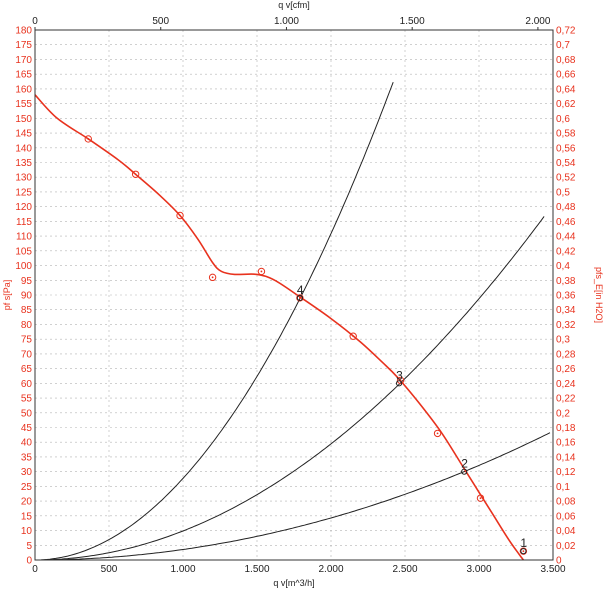 Image resolution: width=605 pixels, height=600 pixels. I want to click on y-right-tick-label: 0,62, so click(566, 104).